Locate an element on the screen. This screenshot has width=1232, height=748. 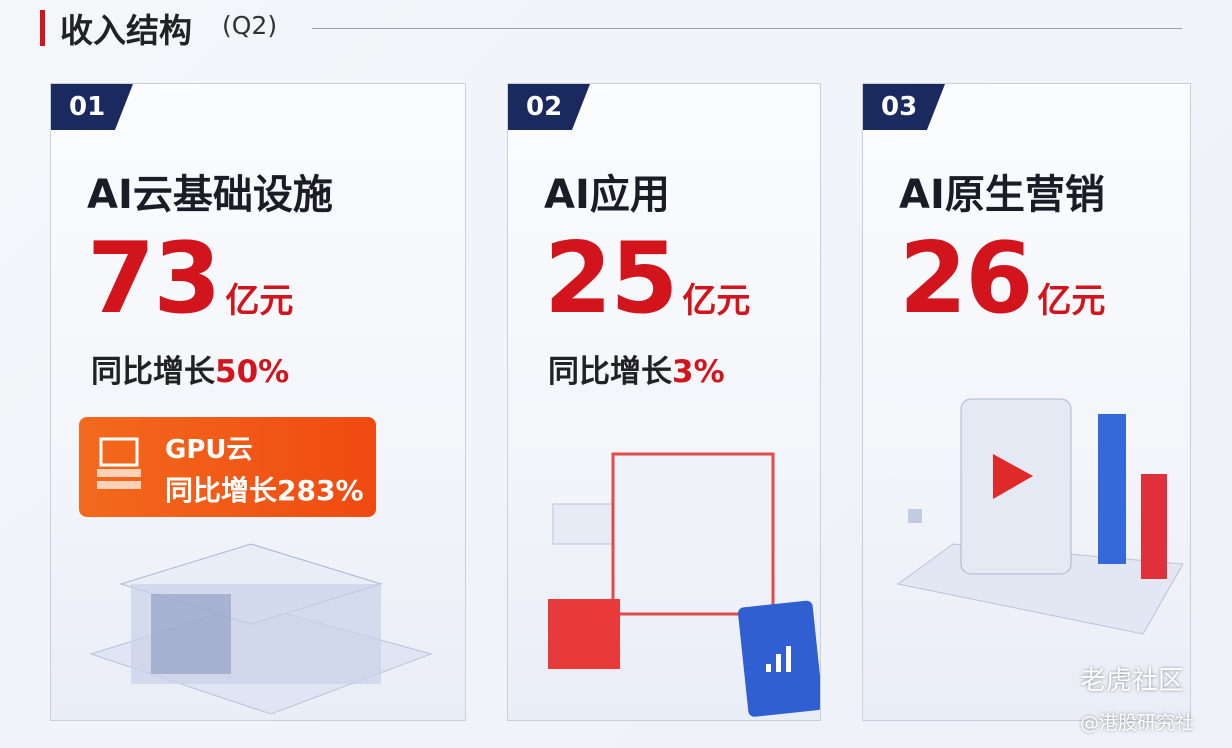
card-name: AI云基础设施 is located at coordinates (210, 195).